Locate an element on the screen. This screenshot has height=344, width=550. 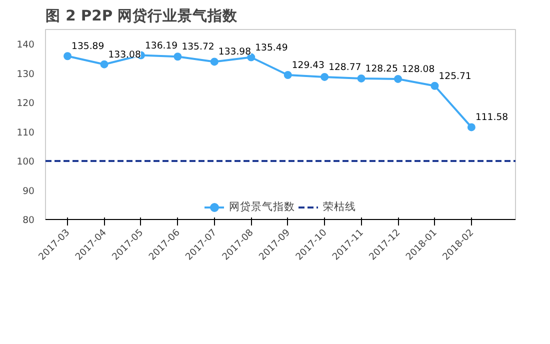
legend-label: 网贷景气指数 is located at coordinates (262, 207).